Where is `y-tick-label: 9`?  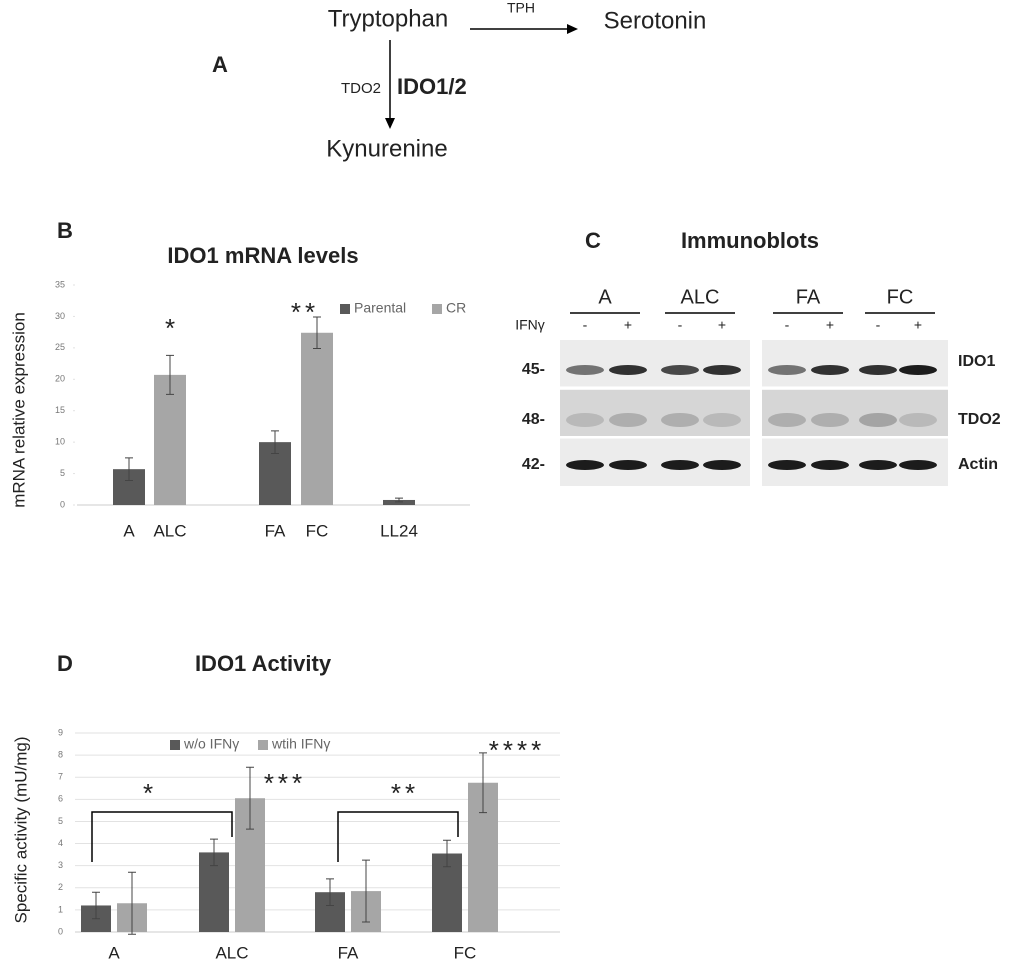
y-tick-label: 9 is located at coordinates (60, 732).